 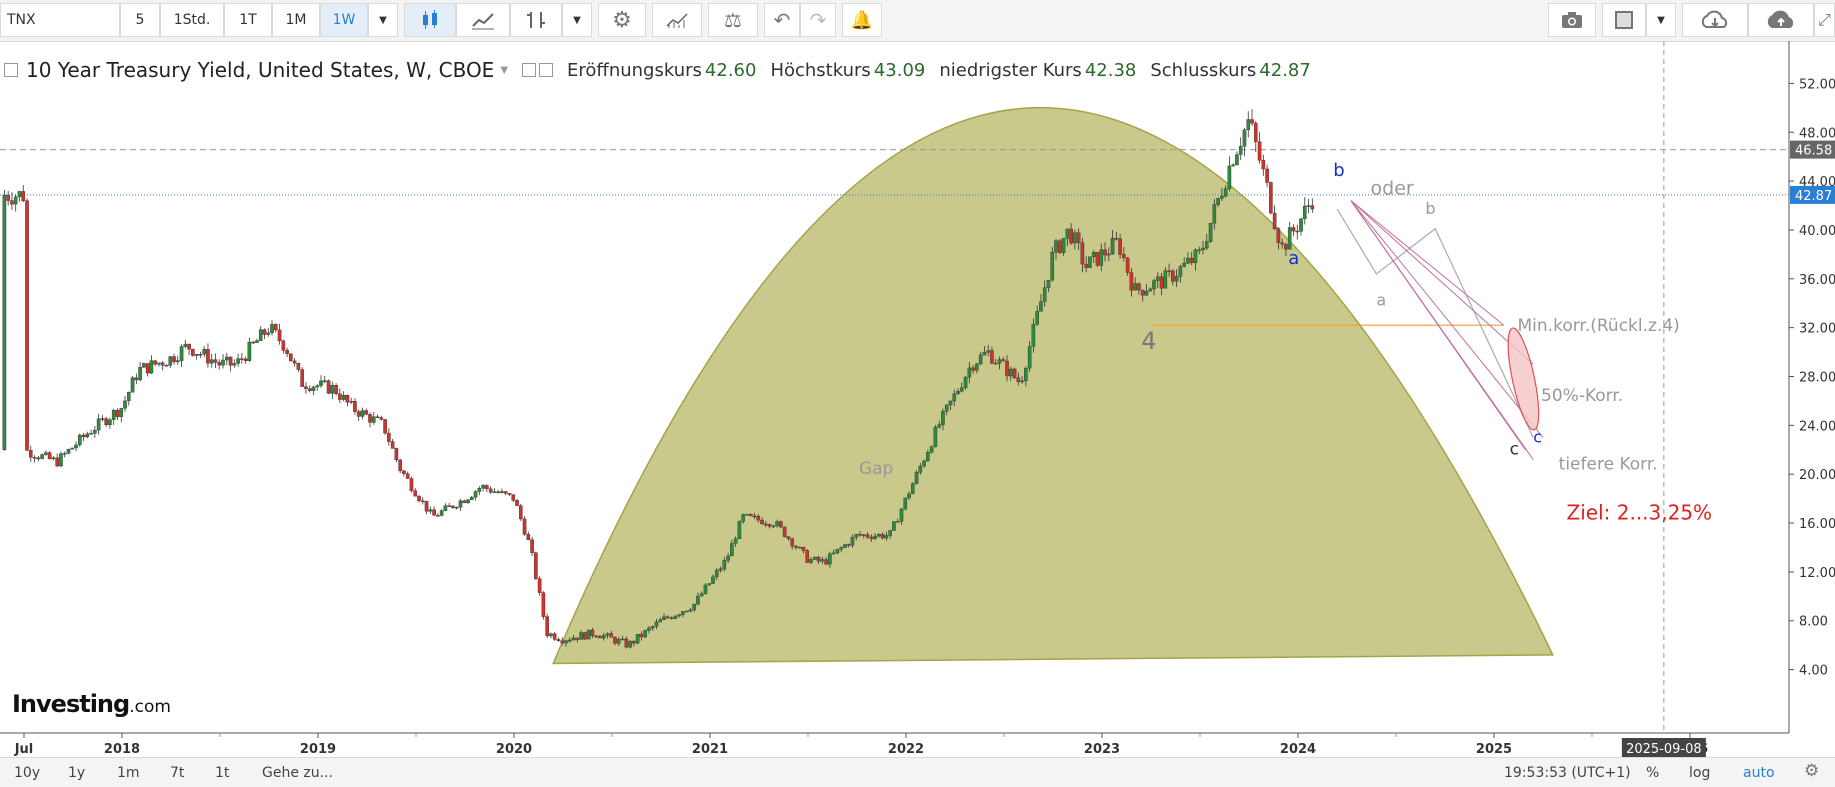 What do you see at coordinates (60, 20) in the screenshot?
I see `symbol-input: TNX` at bounding box center [60, 20].